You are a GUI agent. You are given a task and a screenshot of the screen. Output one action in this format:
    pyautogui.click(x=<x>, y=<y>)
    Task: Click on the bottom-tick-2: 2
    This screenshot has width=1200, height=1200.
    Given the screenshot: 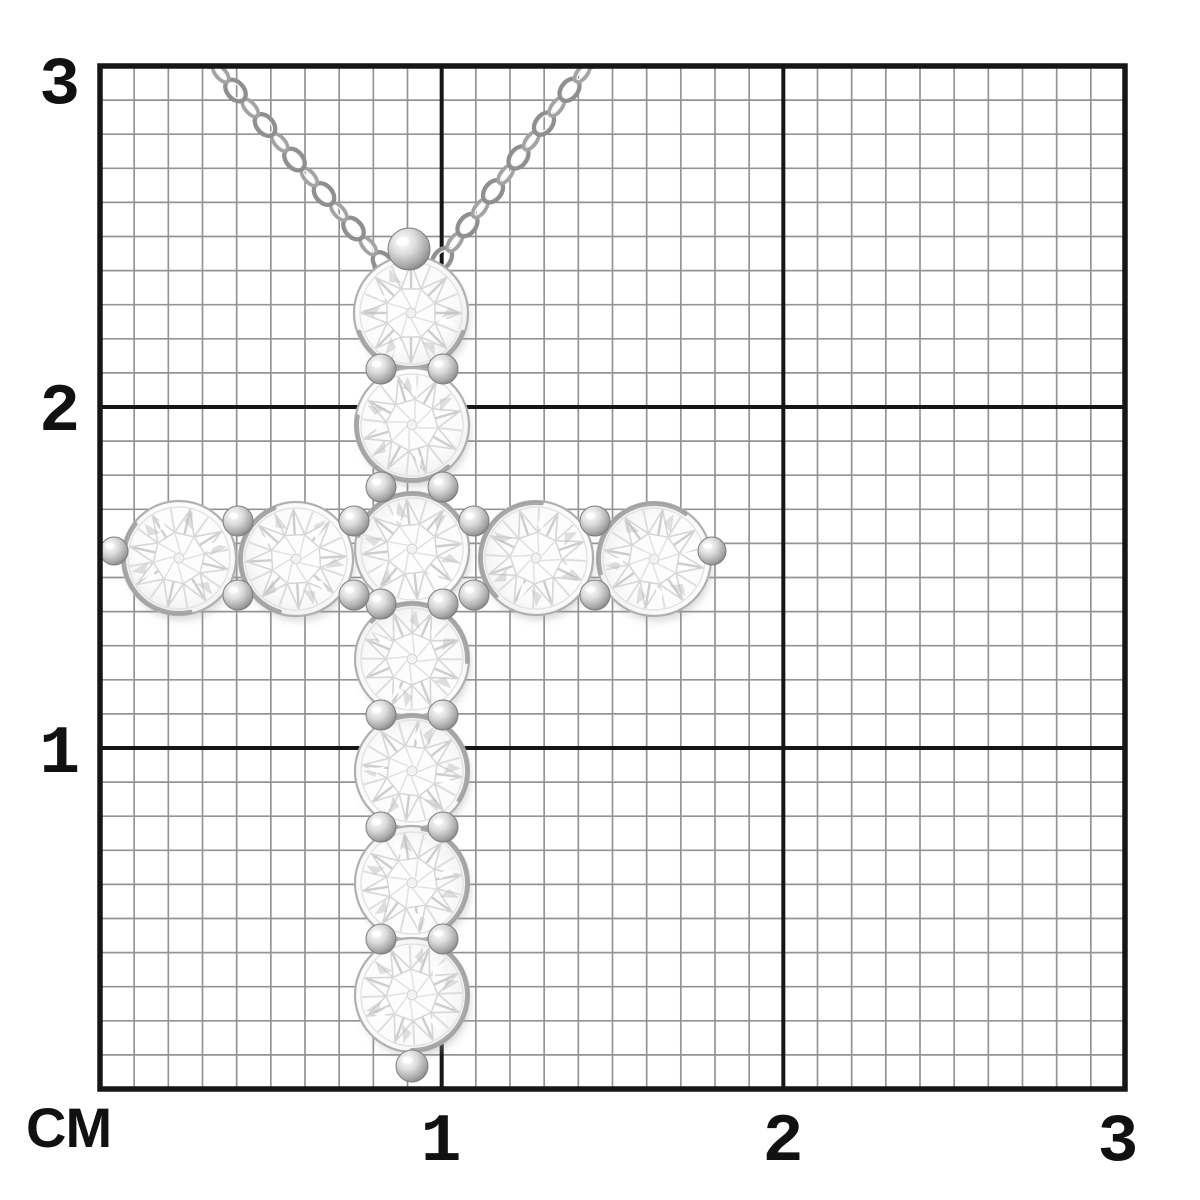 What is the action you would take?
    pyautogui.click(x=783, y=1142)
    